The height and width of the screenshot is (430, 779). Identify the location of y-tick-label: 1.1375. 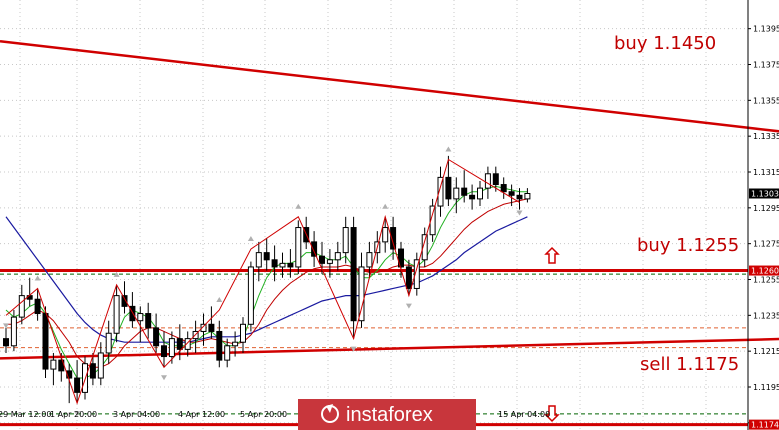
(766, 65).